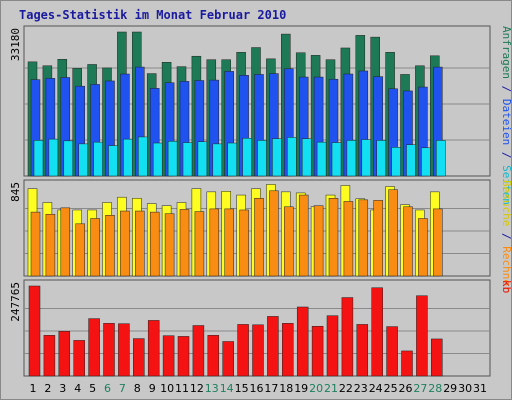  I want to click on legend-entry: Seiten, so click(506, 185).